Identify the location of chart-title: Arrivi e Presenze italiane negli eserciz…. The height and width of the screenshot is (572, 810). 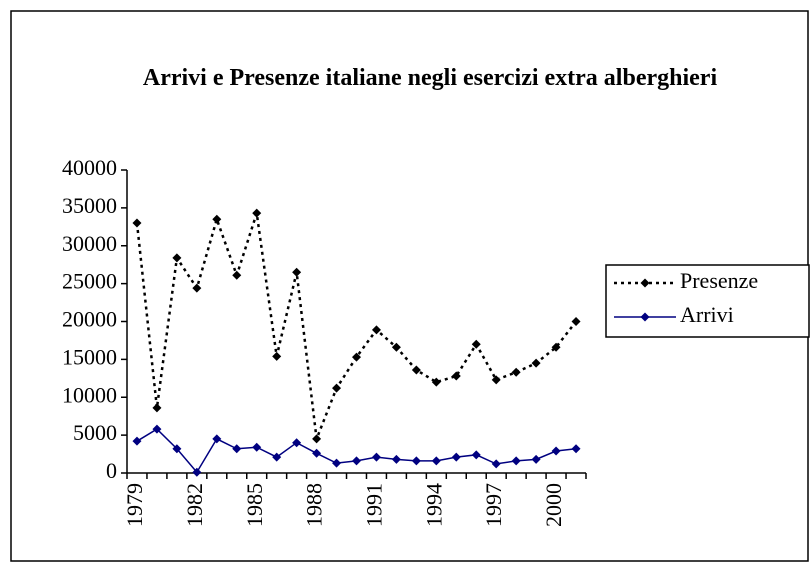
(430, 78).